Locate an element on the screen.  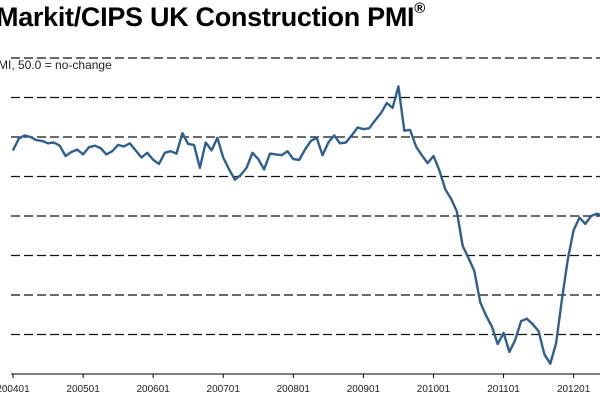
x-tick-label: 200501 is located at coordinates (83, 389).